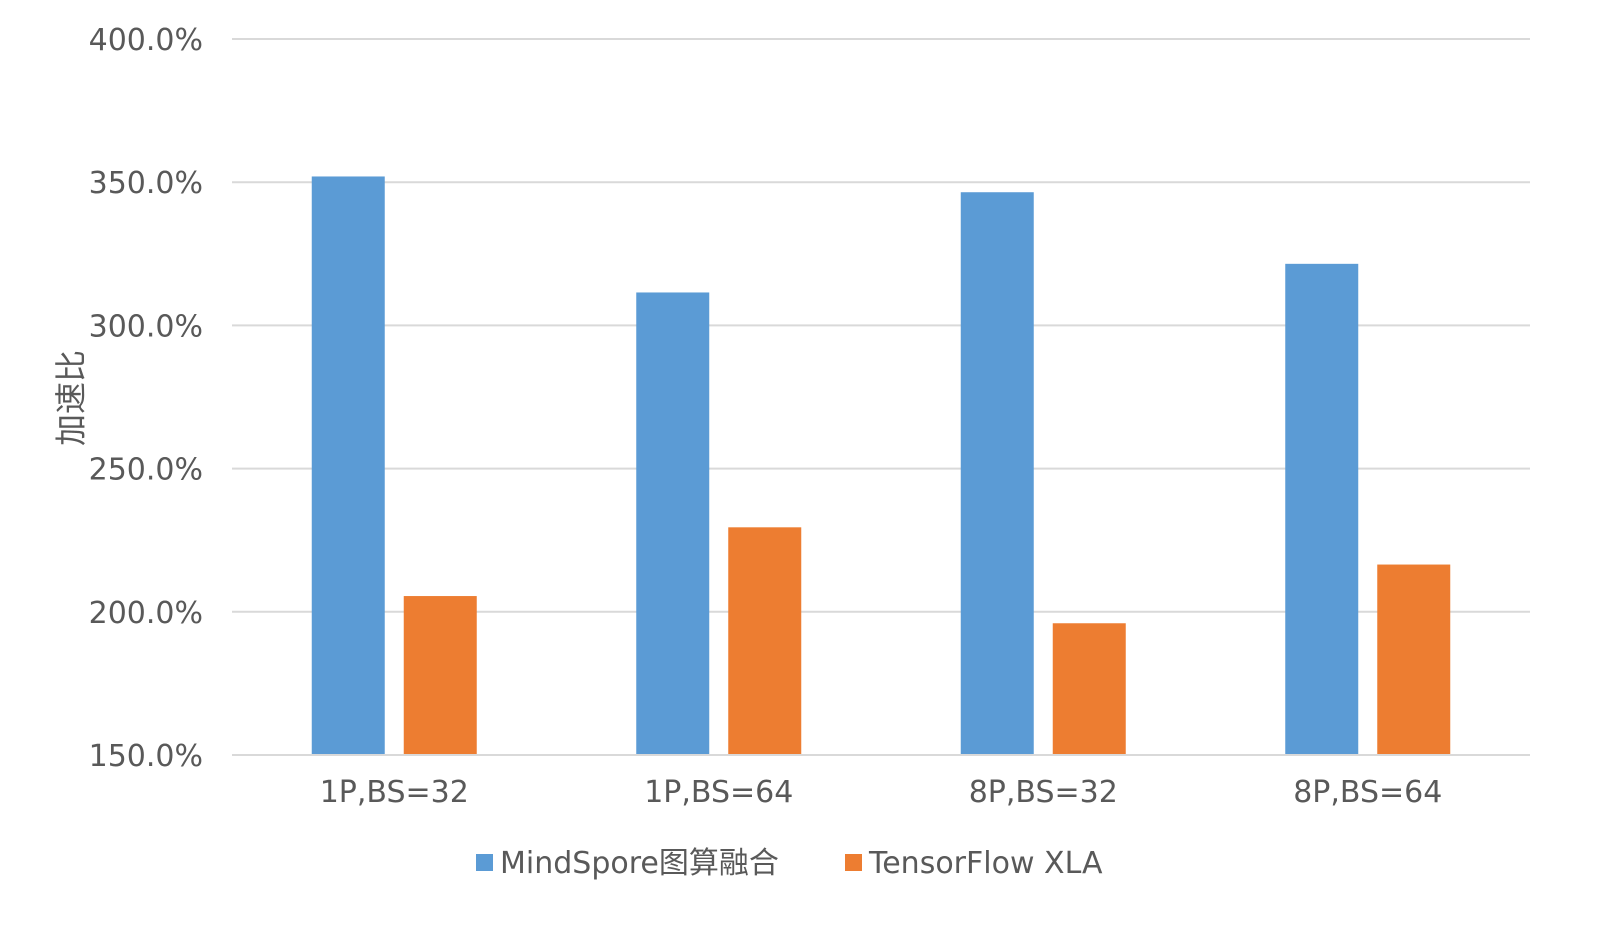  I want to click on y-tick-label: 250.0%, so click(146, 470).